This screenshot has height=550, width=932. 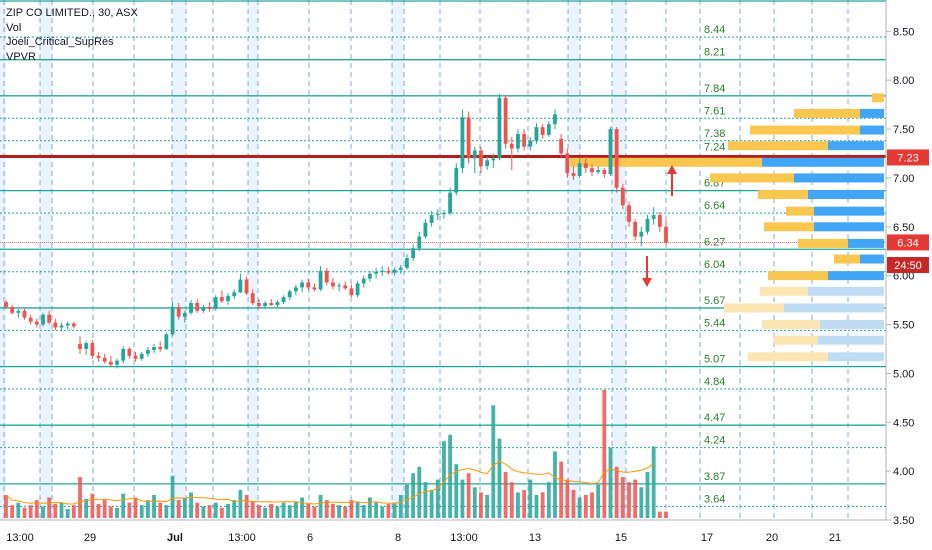 What do you see at coordinates (714, 499) in the screenshot?
I see `level-label: 3.64` at bounding box center [714, 499].